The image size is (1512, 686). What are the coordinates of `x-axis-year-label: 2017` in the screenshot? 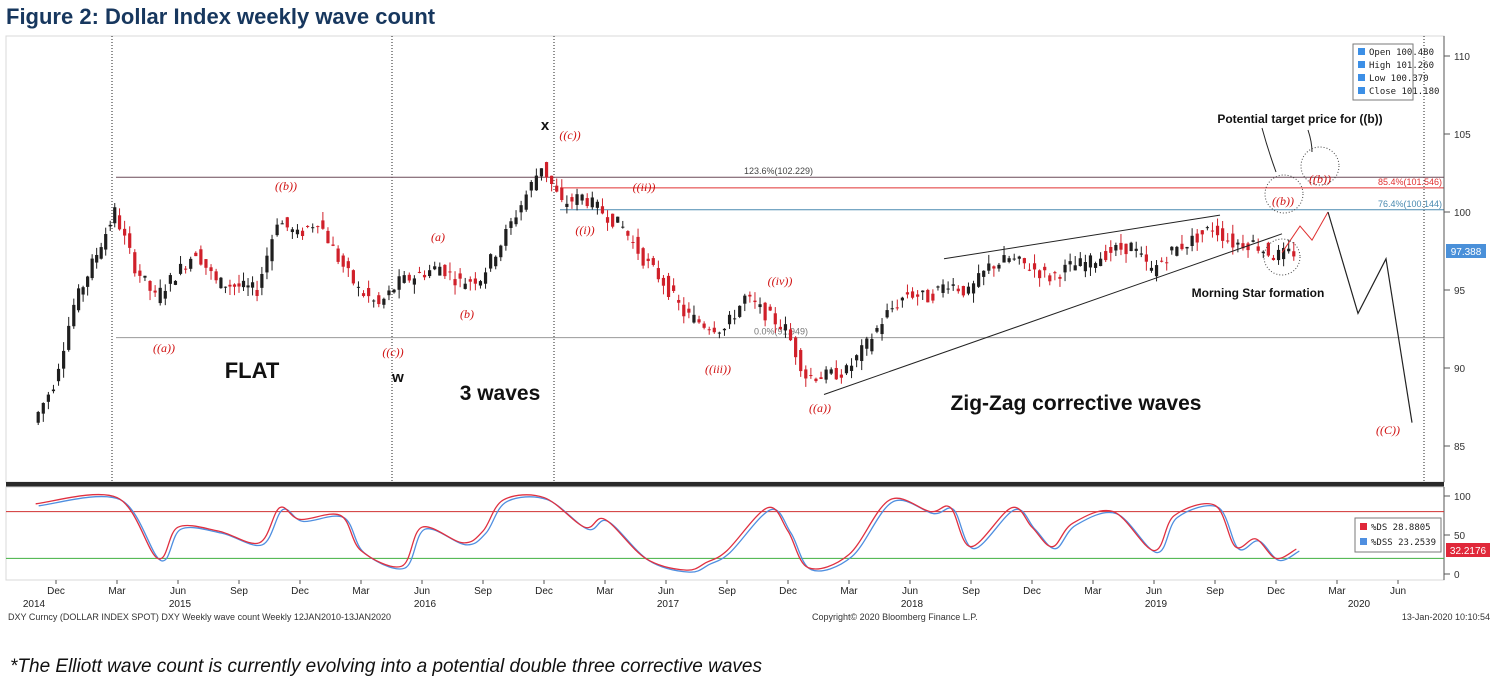 It's located at (668, 604).